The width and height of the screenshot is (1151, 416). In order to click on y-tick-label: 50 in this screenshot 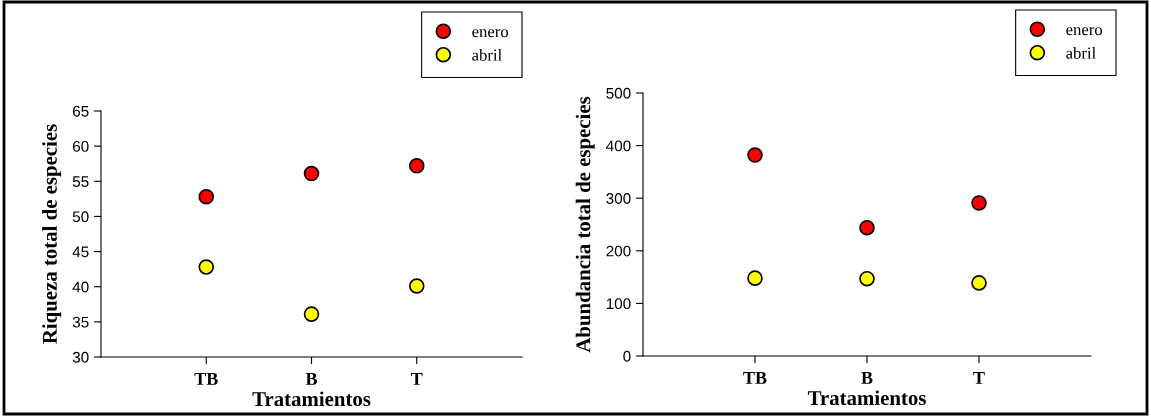, I will do `click(80, 217)`.